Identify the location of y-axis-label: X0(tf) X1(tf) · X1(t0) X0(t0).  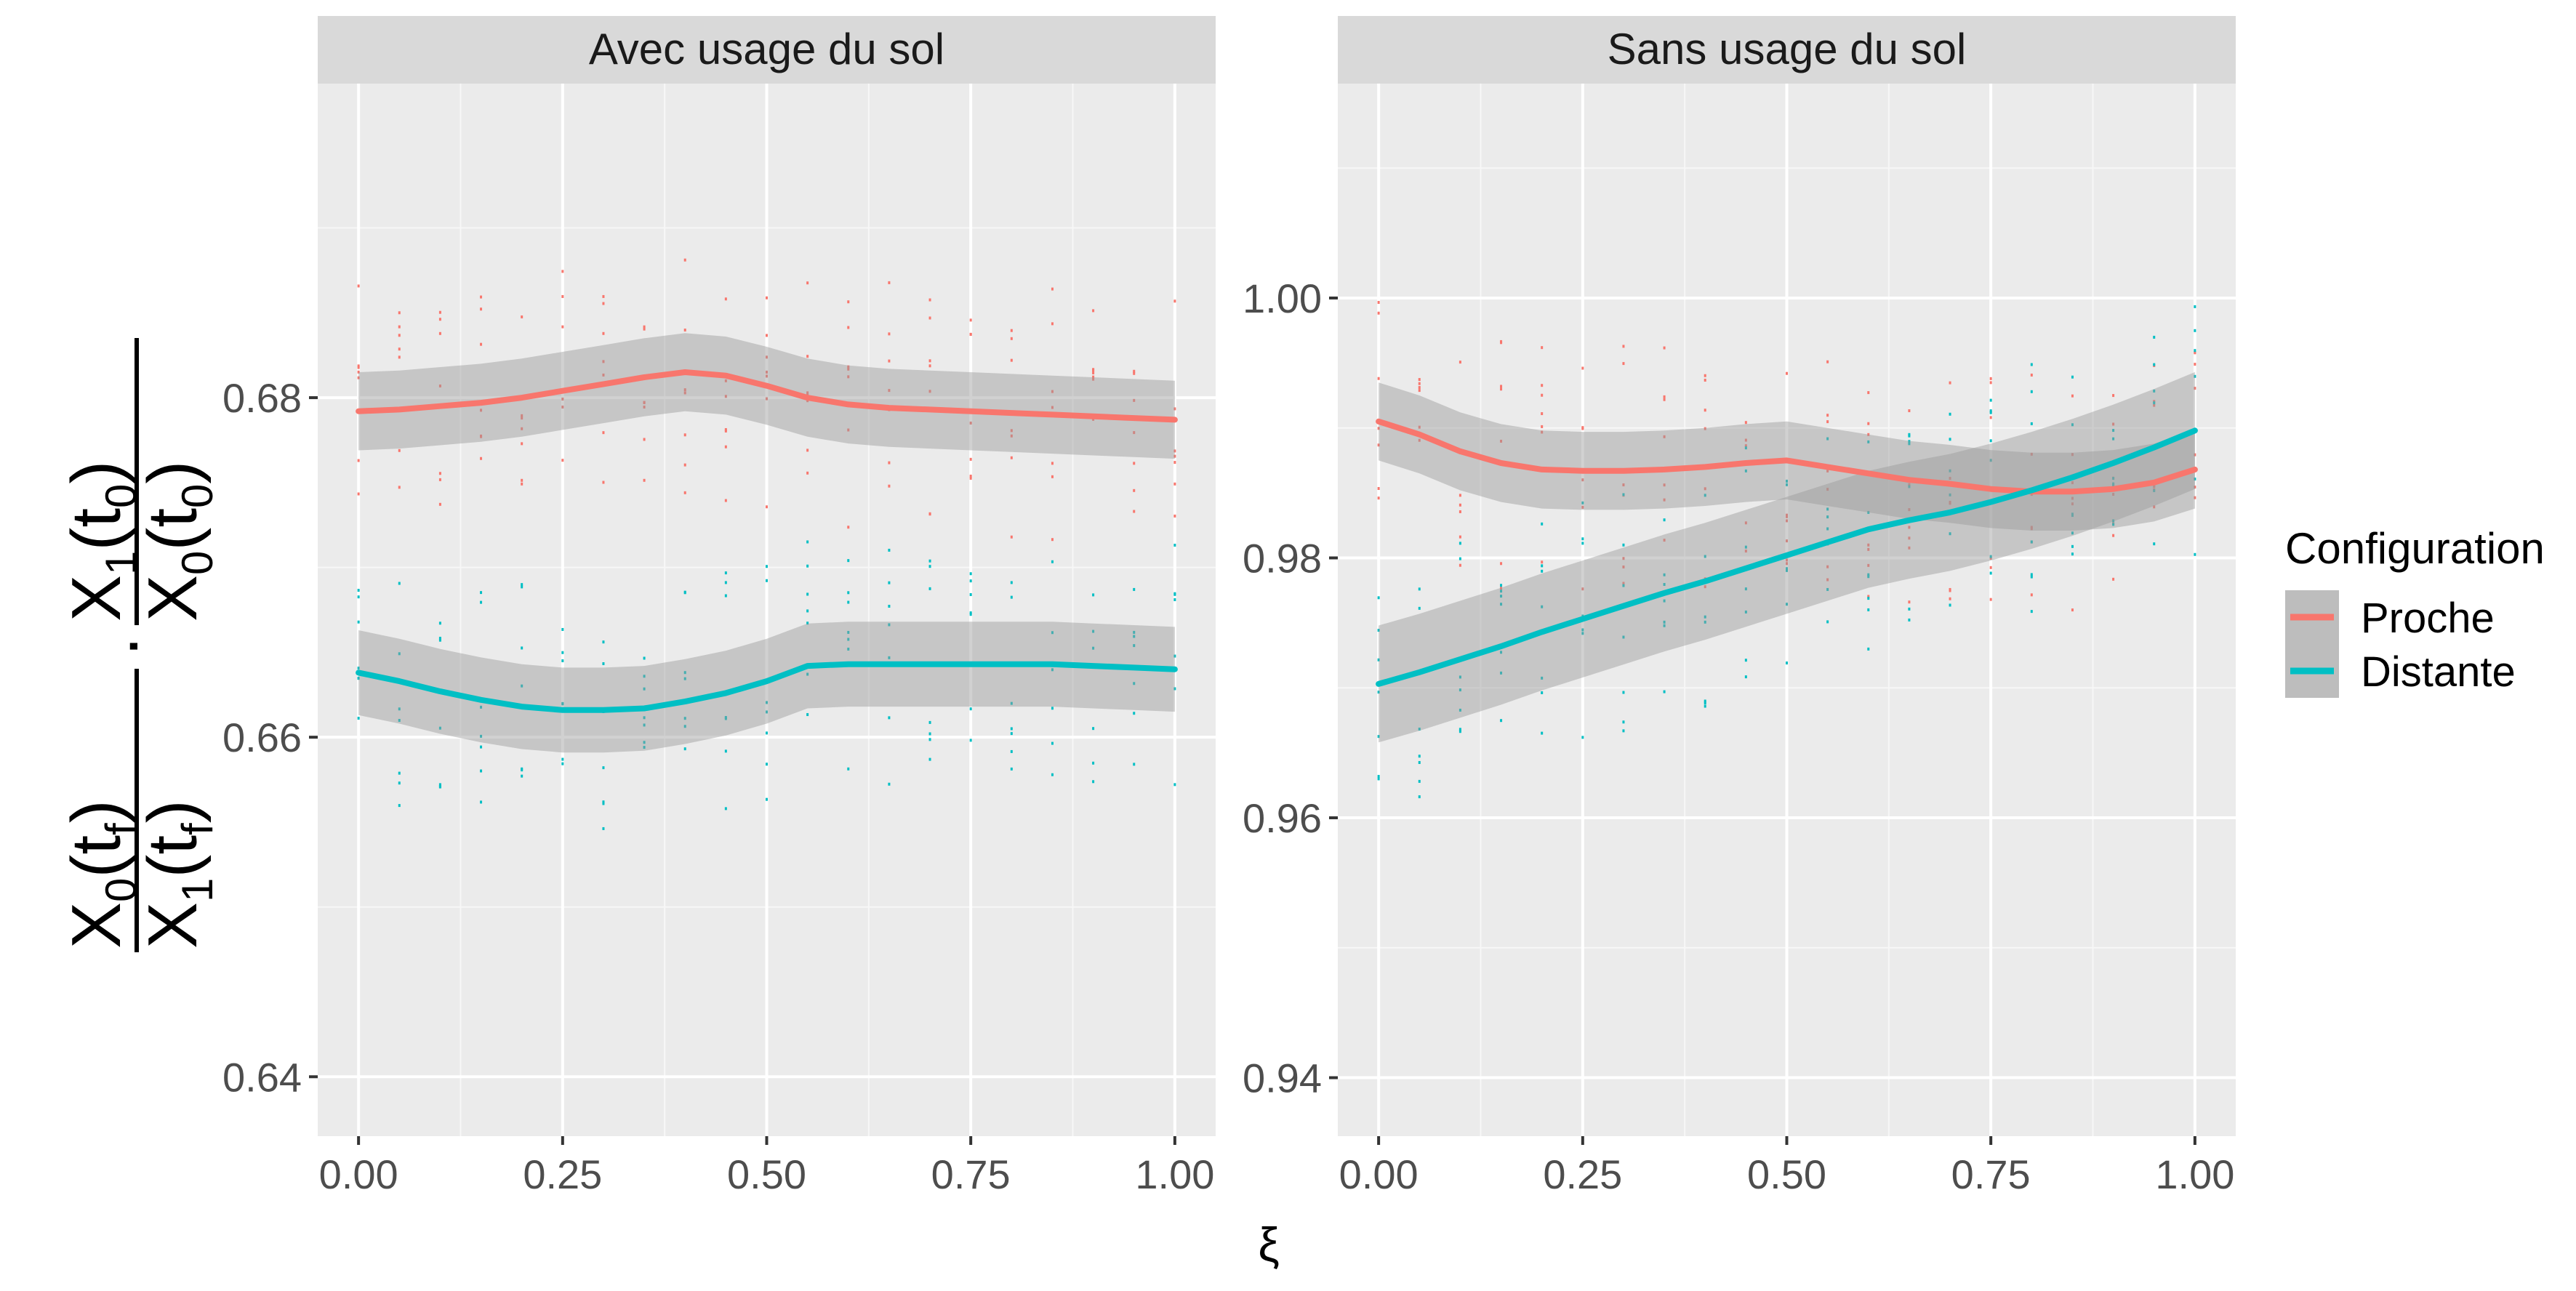
(139, 645).